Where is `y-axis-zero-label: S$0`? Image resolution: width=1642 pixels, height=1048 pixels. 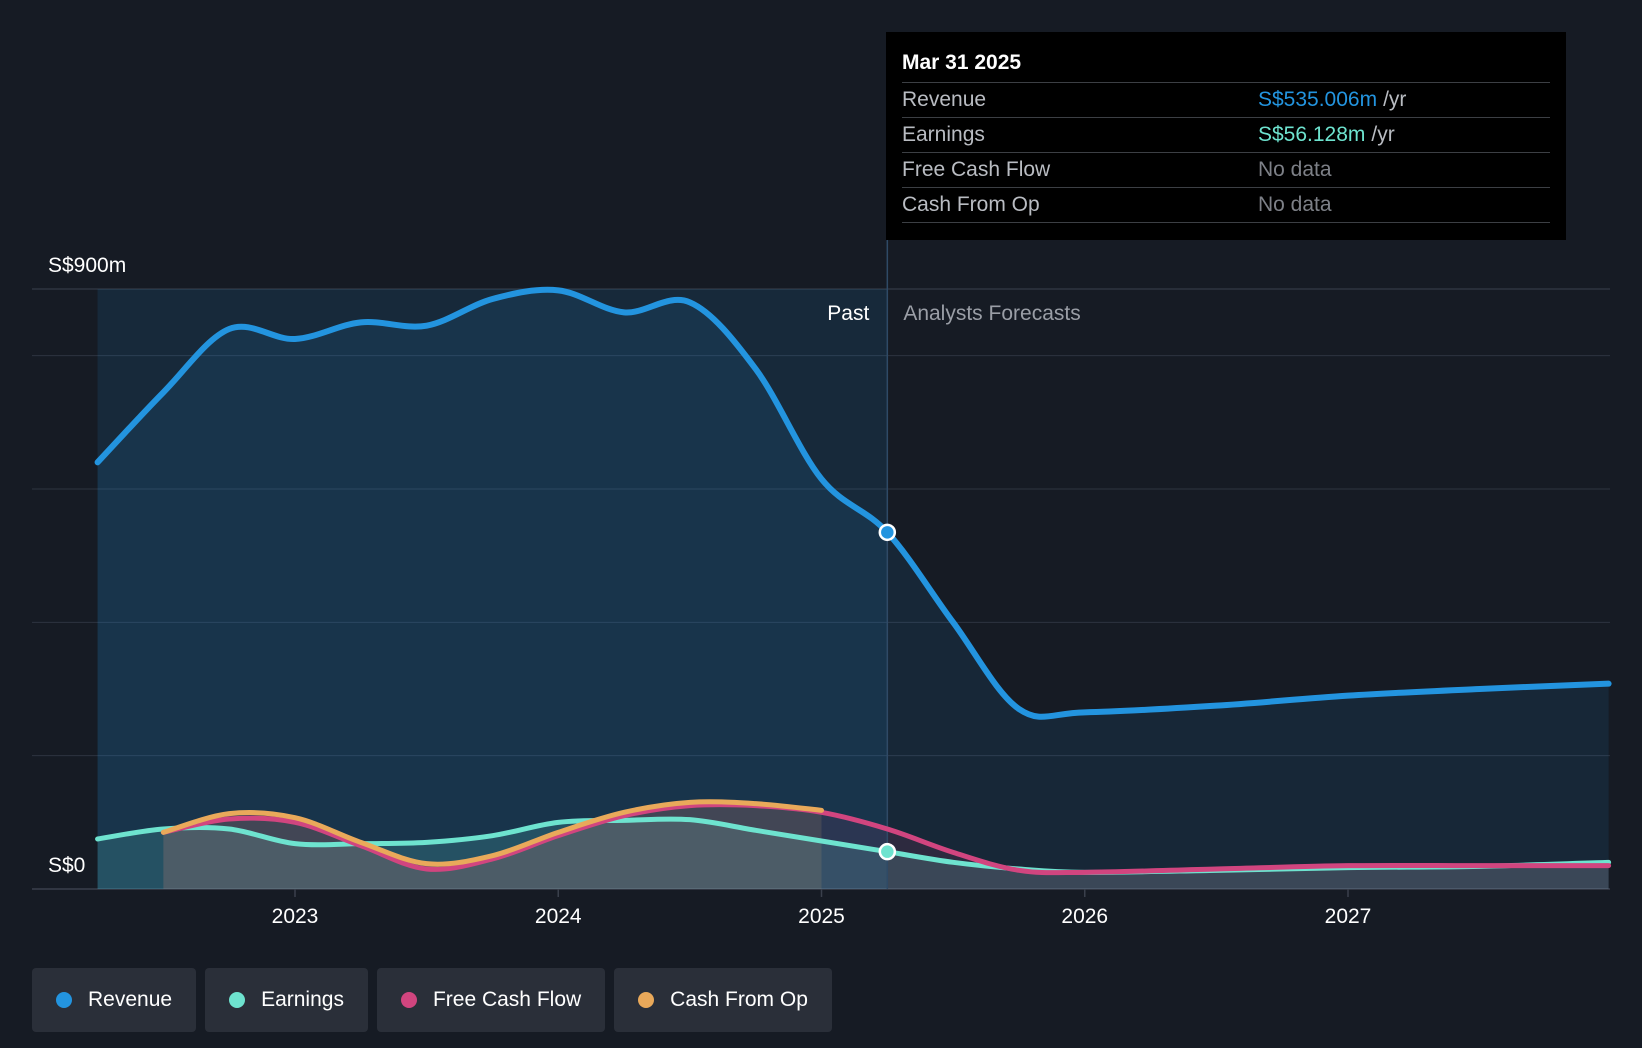 y-axis-zero-label: S$0 is located at coordinates (66, 865).